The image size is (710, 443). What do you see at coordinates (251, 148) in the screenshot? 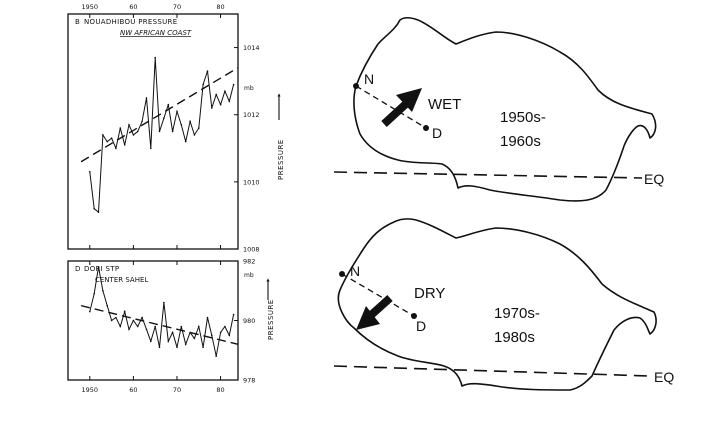
I see `y-tick-labels: 1014 1012 1010 1008` at bounding box center [251, 148].